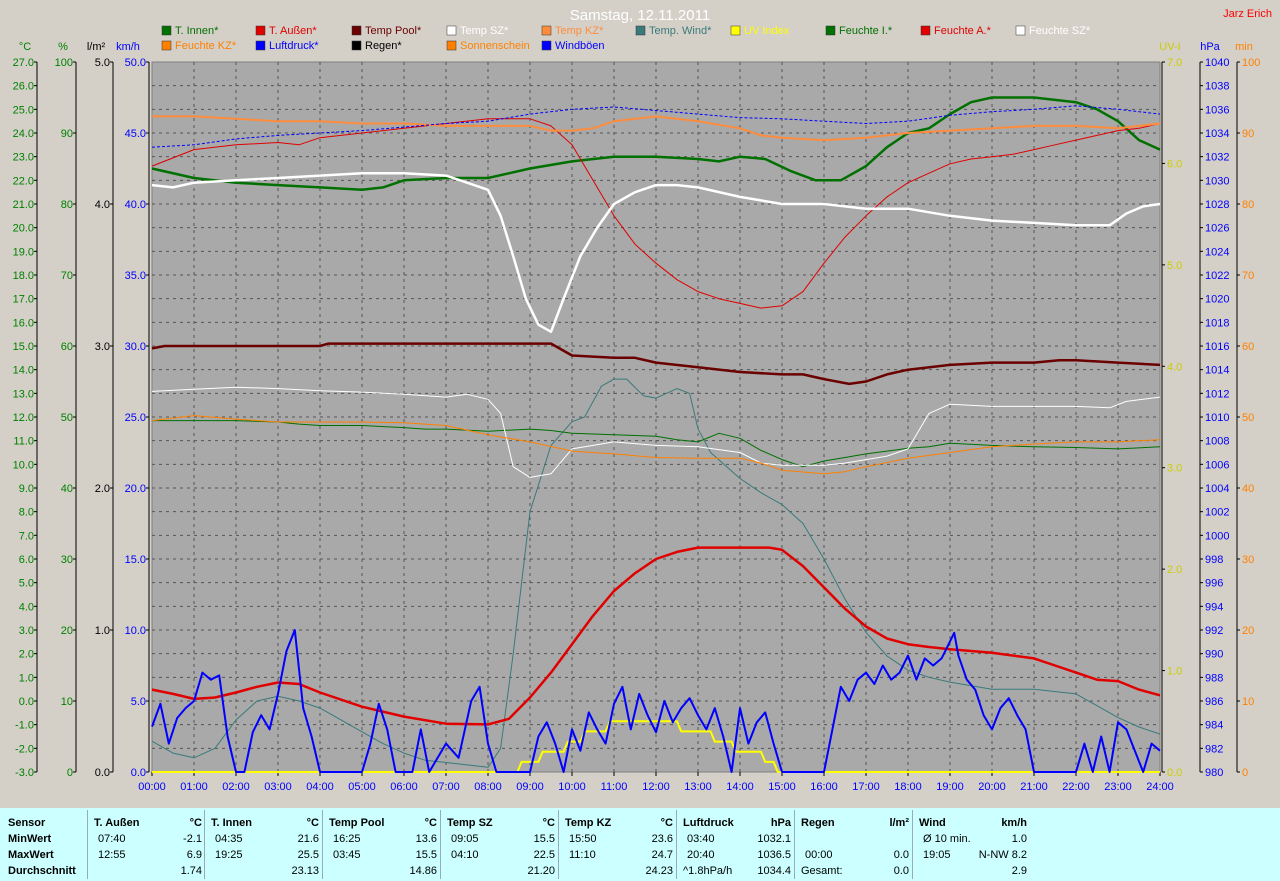 This screenshot has height=881, width=1280. What do you see at coordinates (824, 787) in the screenshot?
I see `x-axis-tick-label: 16:00` at bounding box center [824, 787].